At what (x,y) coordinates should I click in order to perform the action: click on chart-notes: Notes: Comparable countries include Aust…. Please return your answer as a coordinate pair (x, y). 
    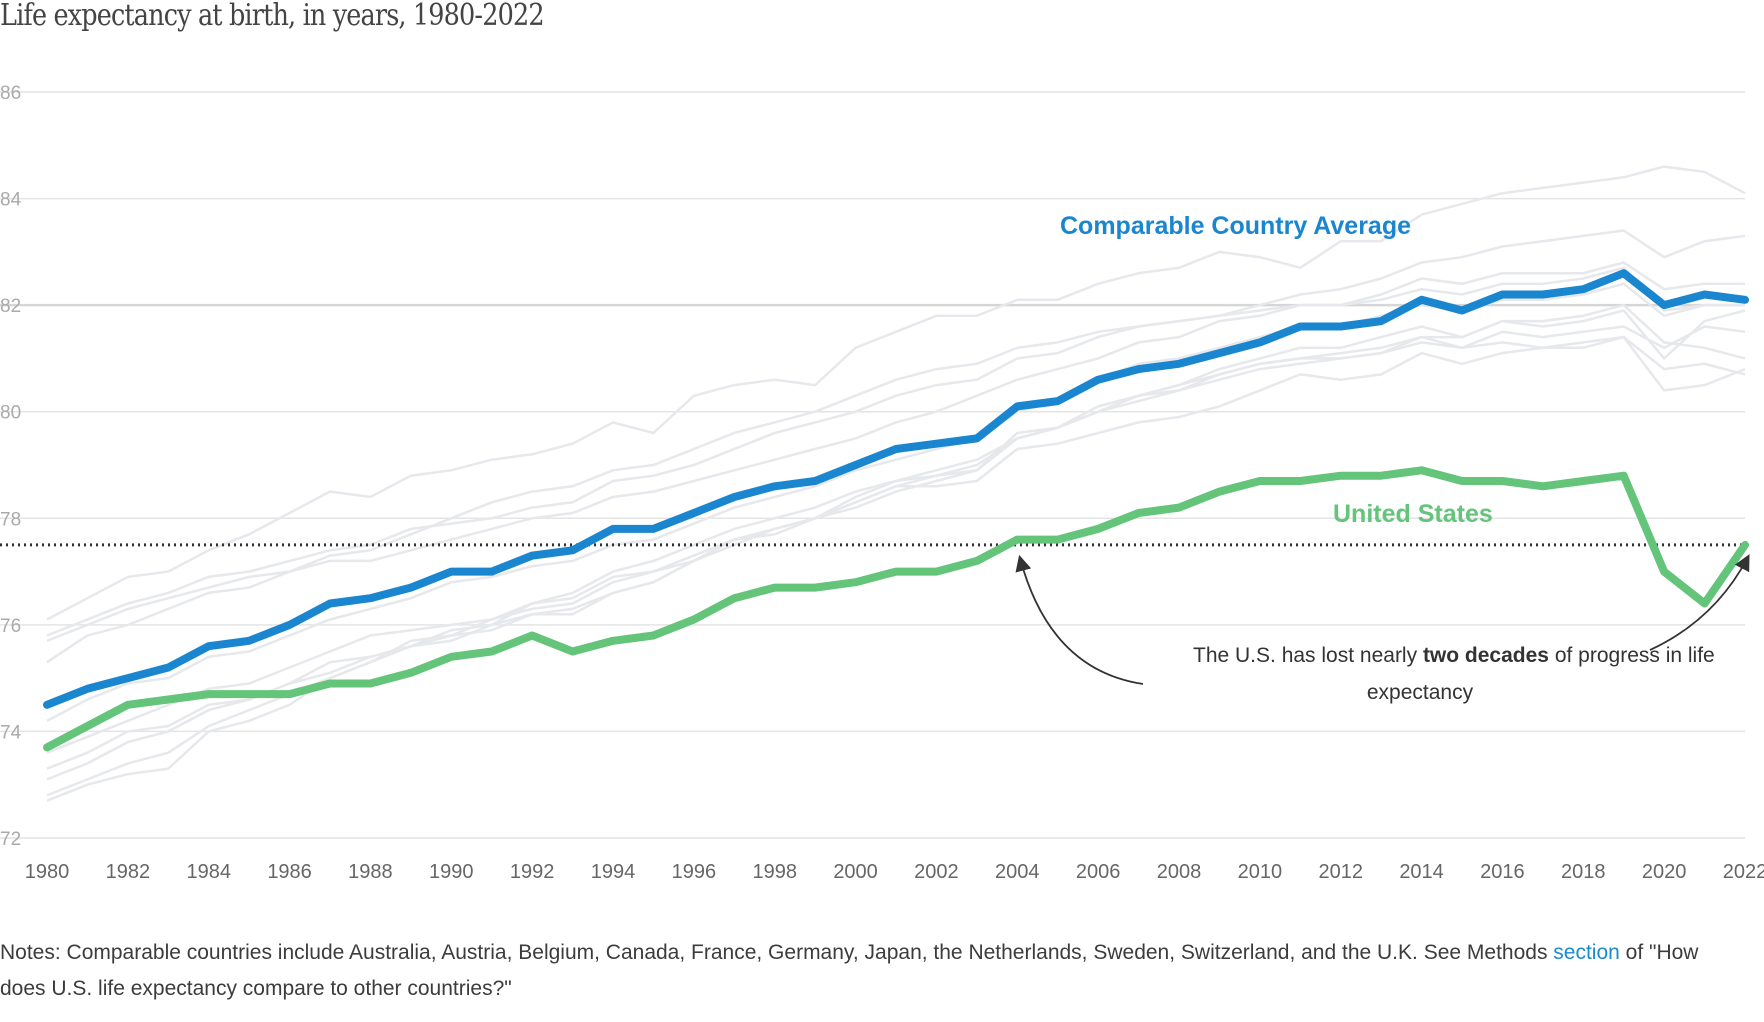
    Looking at the image, I should click on (870, 971).